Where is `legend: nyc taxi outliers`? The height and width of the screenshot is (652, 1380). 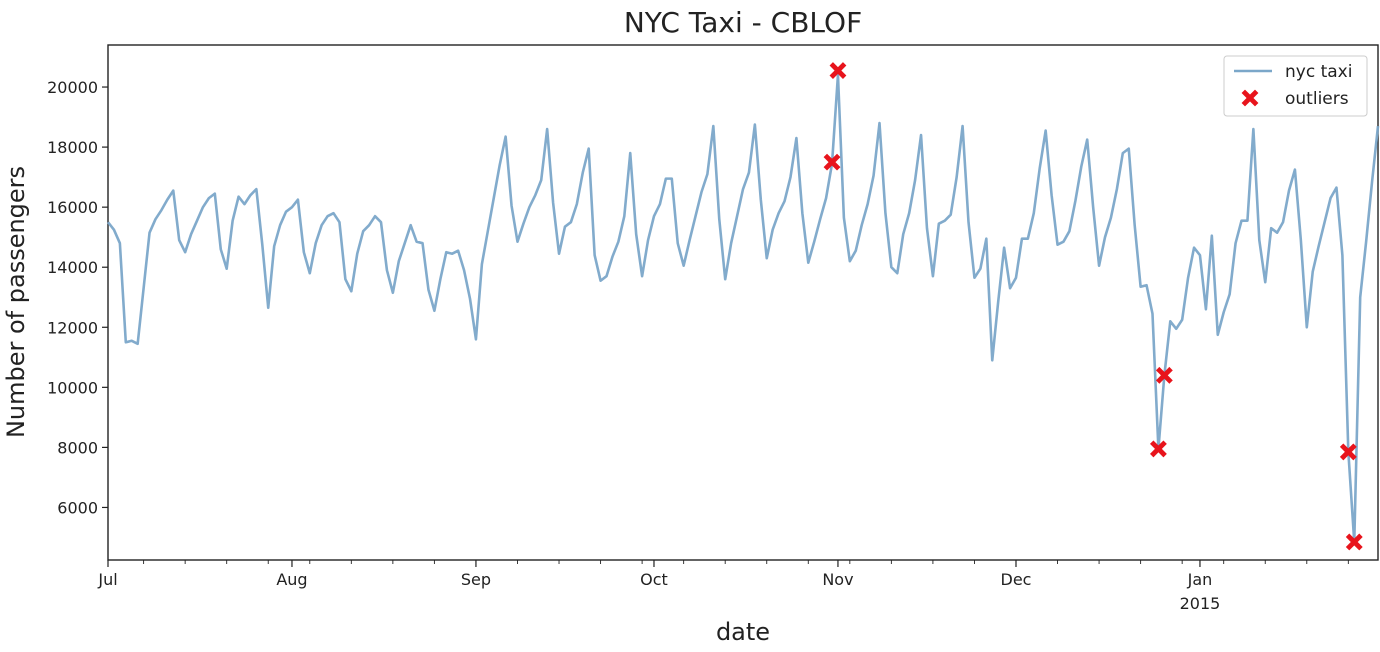 legend: nyc taxi outliers is located at coordinates (1295, 86).